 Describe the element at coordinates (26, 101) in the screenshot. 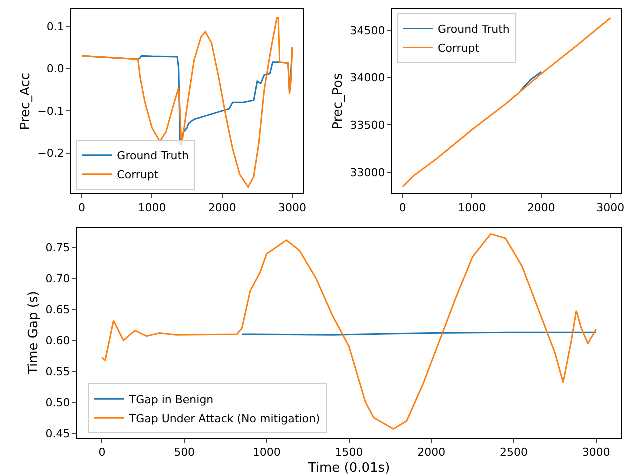

I see `y-axis-title: Prec_Acc` at that location.